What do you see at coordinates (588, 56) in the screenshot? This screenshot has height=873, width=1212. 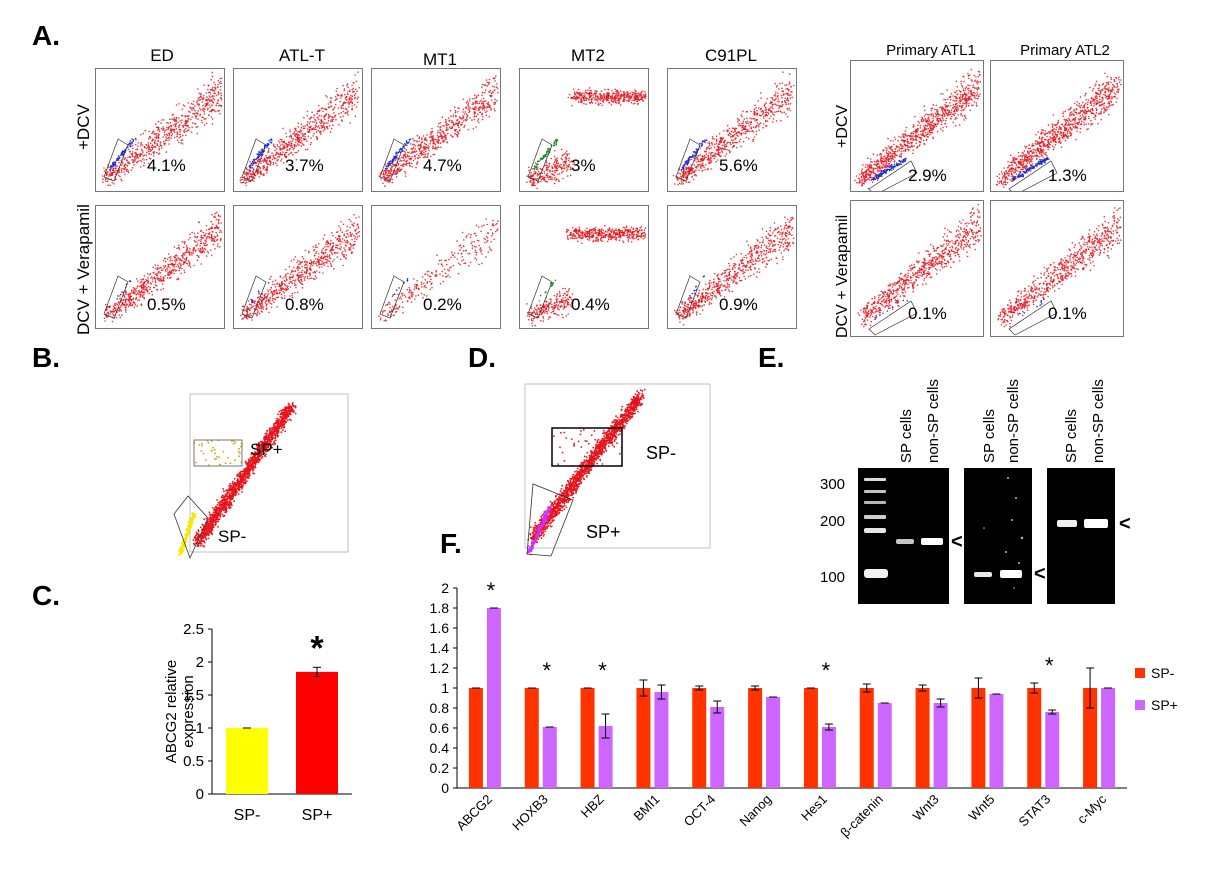 I see `col-title-mt2: MT2` at bounding box center [588, 56].